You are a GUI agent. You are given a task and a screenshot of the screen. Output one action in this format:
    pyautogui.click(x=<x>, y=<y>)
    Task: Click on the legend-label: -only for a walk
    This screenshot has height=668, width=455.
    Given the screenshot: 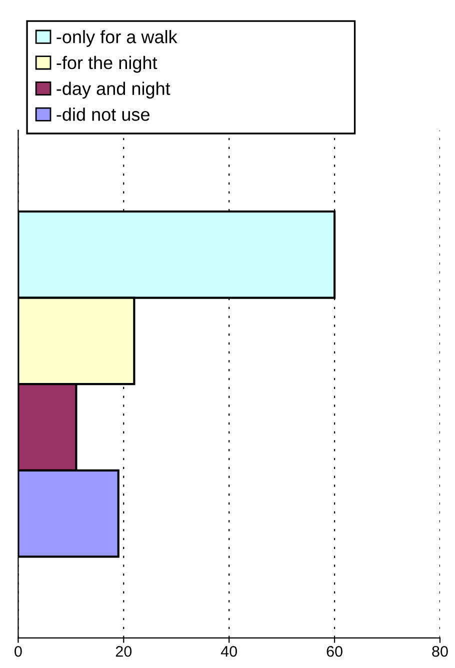 What is the action you would take?
    pyautogui.click(x=117, y=38)
    